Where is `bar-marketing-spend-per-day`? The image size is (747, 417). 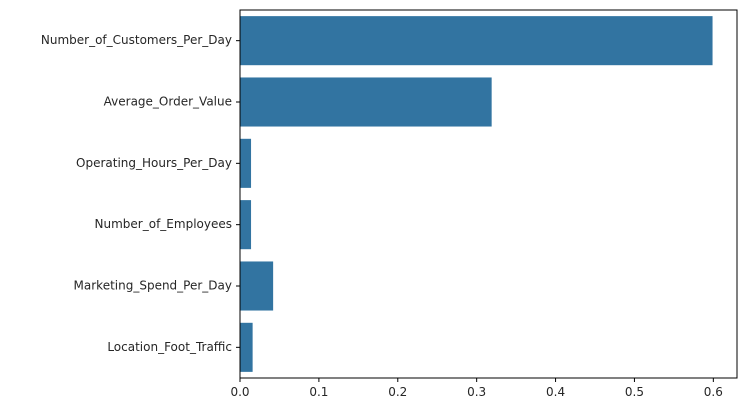 bar-marketing-spend-per-day is located at coordinates (257, 286).